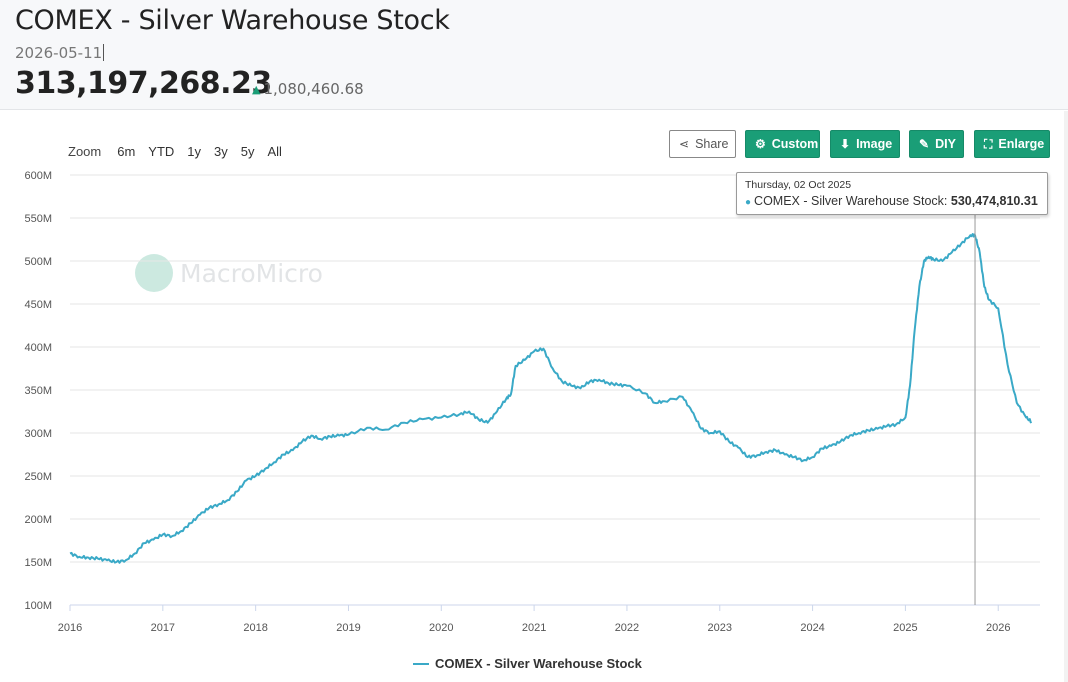 This screenshot has width=1068, height=682. I want to click on x-tick-label: 2018, so click(255, 628).